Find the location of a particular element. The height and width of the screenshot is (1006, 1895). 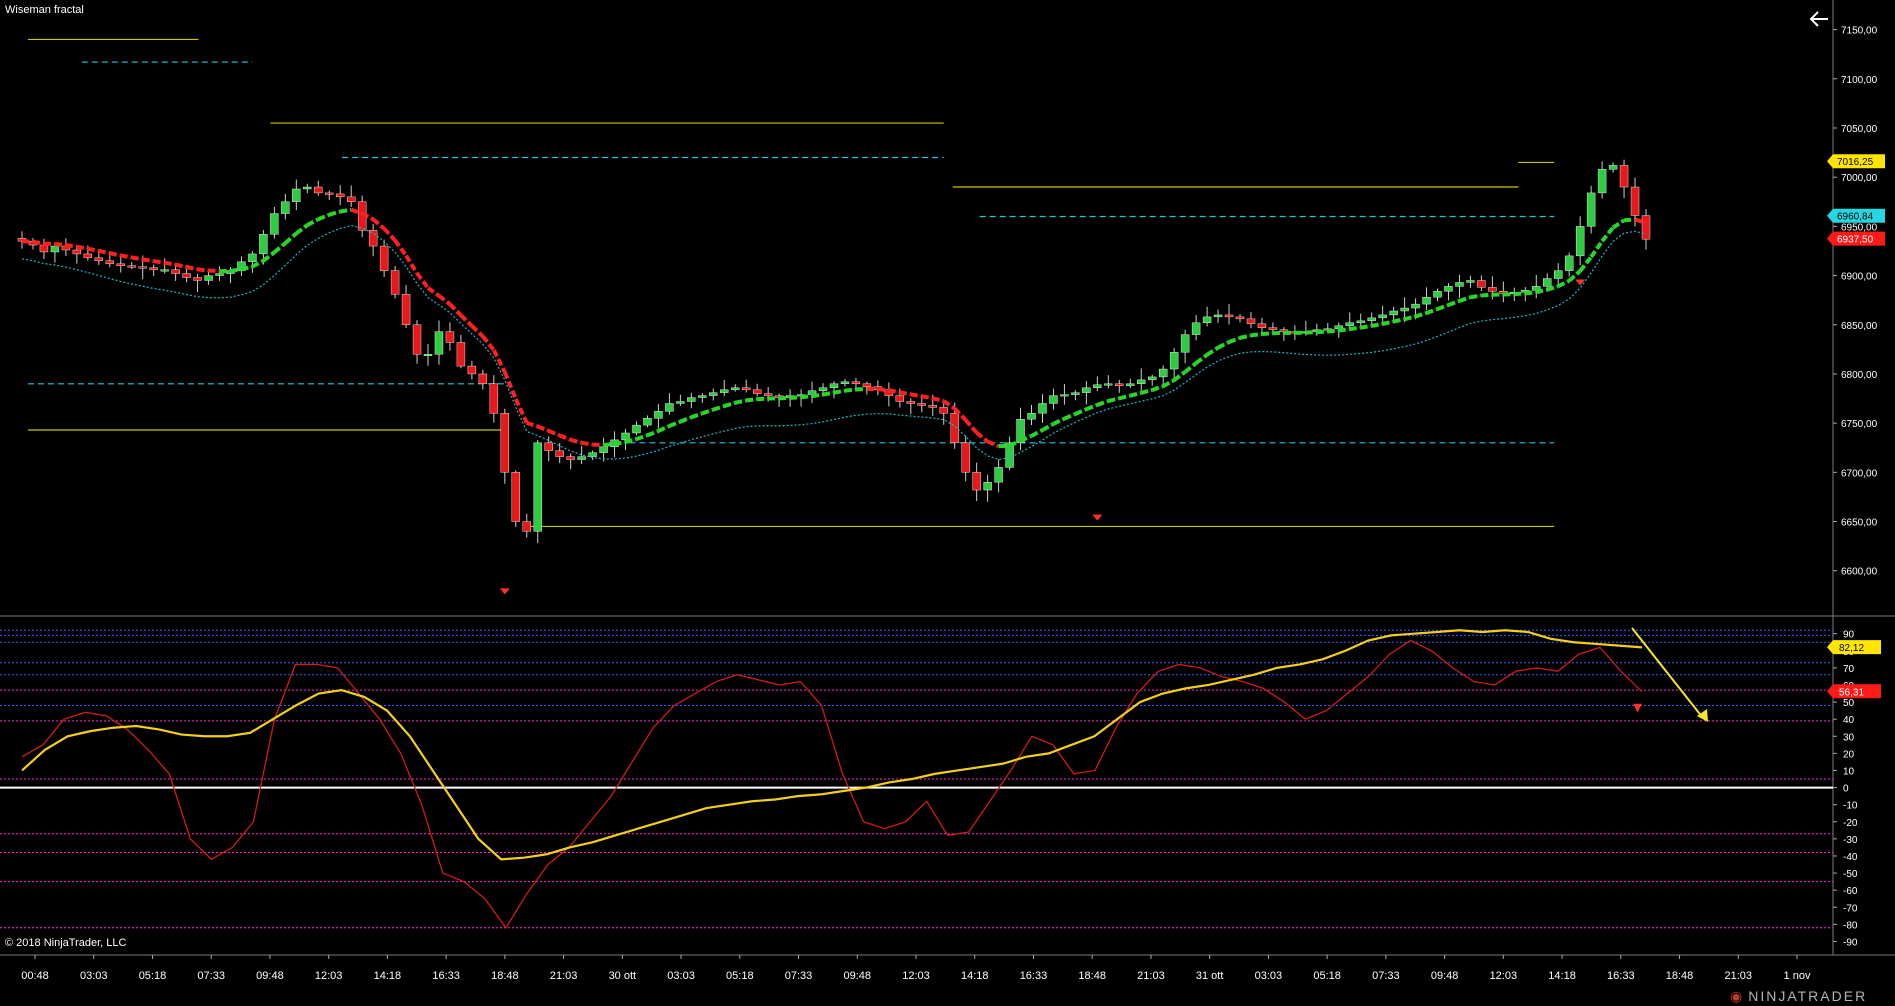

osc-tick-label: 90 is located at coordinates (1849, 635).